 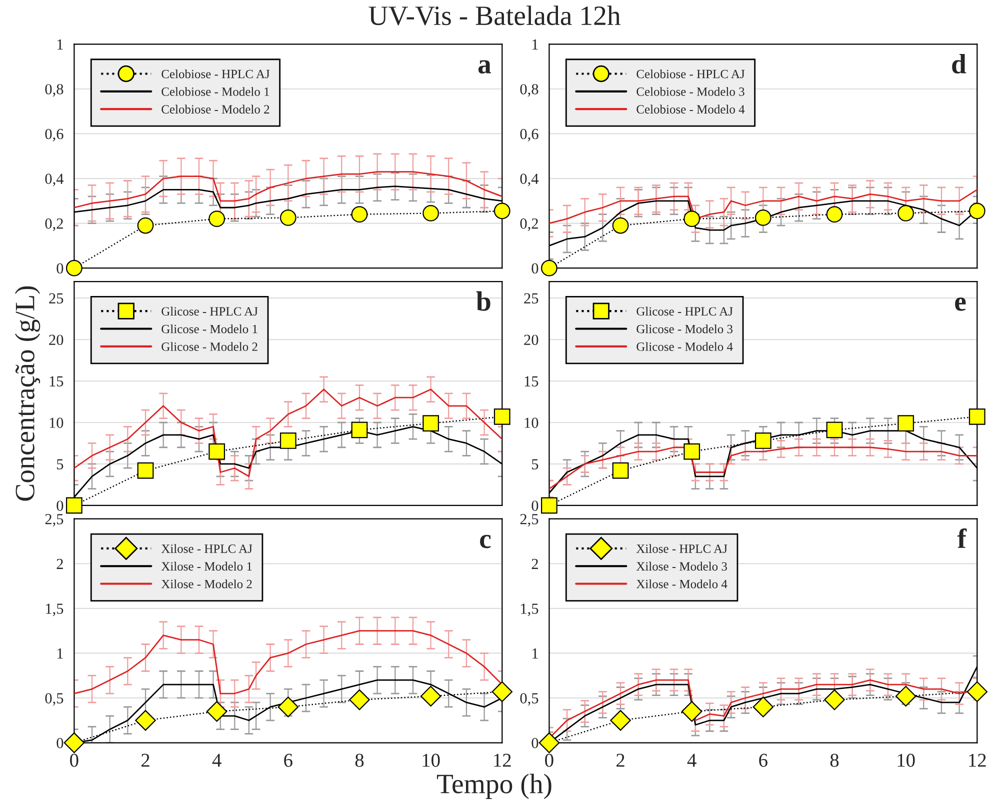 What do you see at coordinates (962, 538) in the screenshot?
I see `annotation: f` at bounding box center [962, 538].